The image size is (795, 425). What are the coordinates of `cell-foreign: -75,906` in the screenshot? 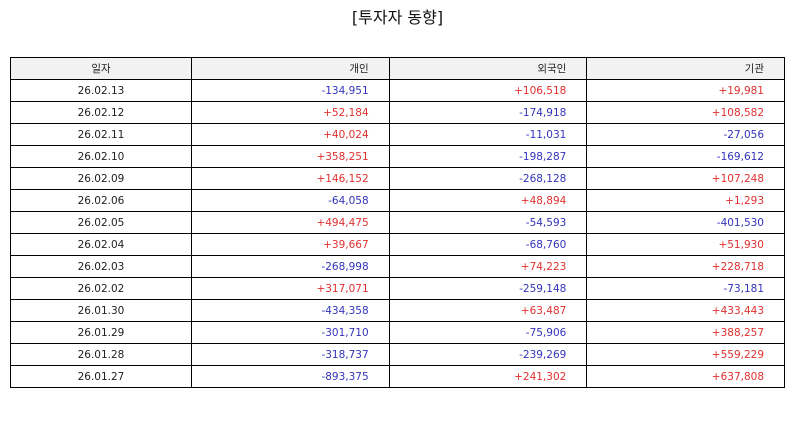 It's located at (488, 332).